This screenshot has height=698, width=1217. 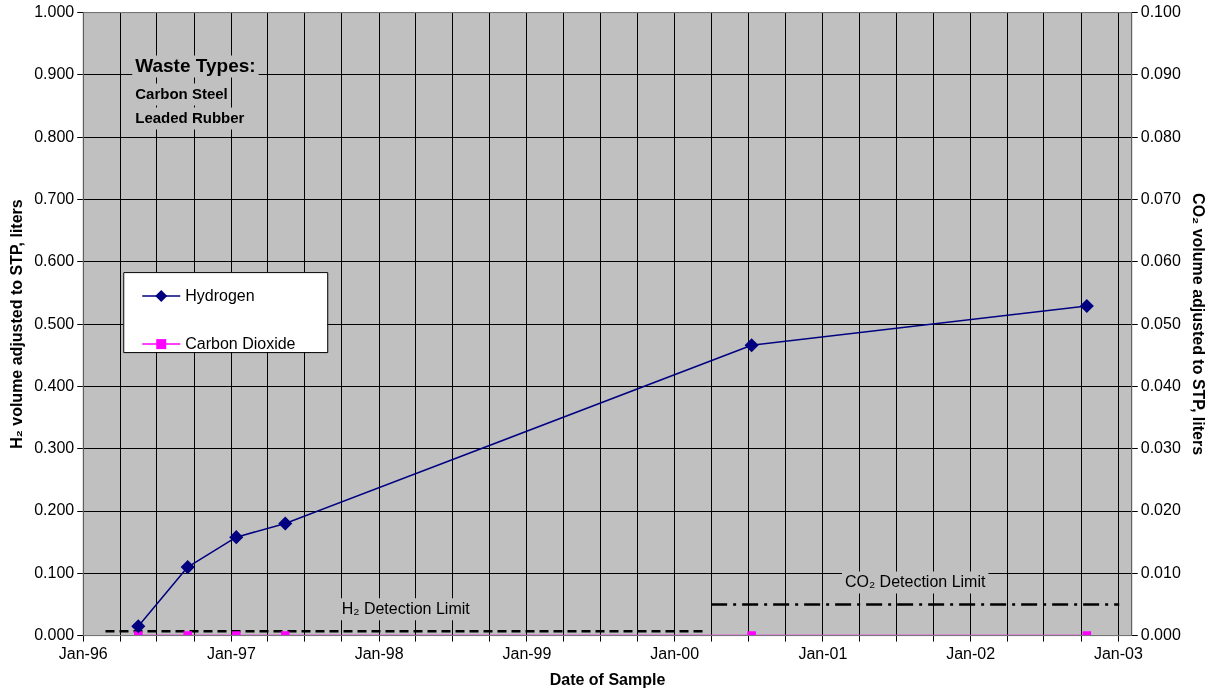 I want to click on annotation: Waste Types:, so click(x=195, y=65).